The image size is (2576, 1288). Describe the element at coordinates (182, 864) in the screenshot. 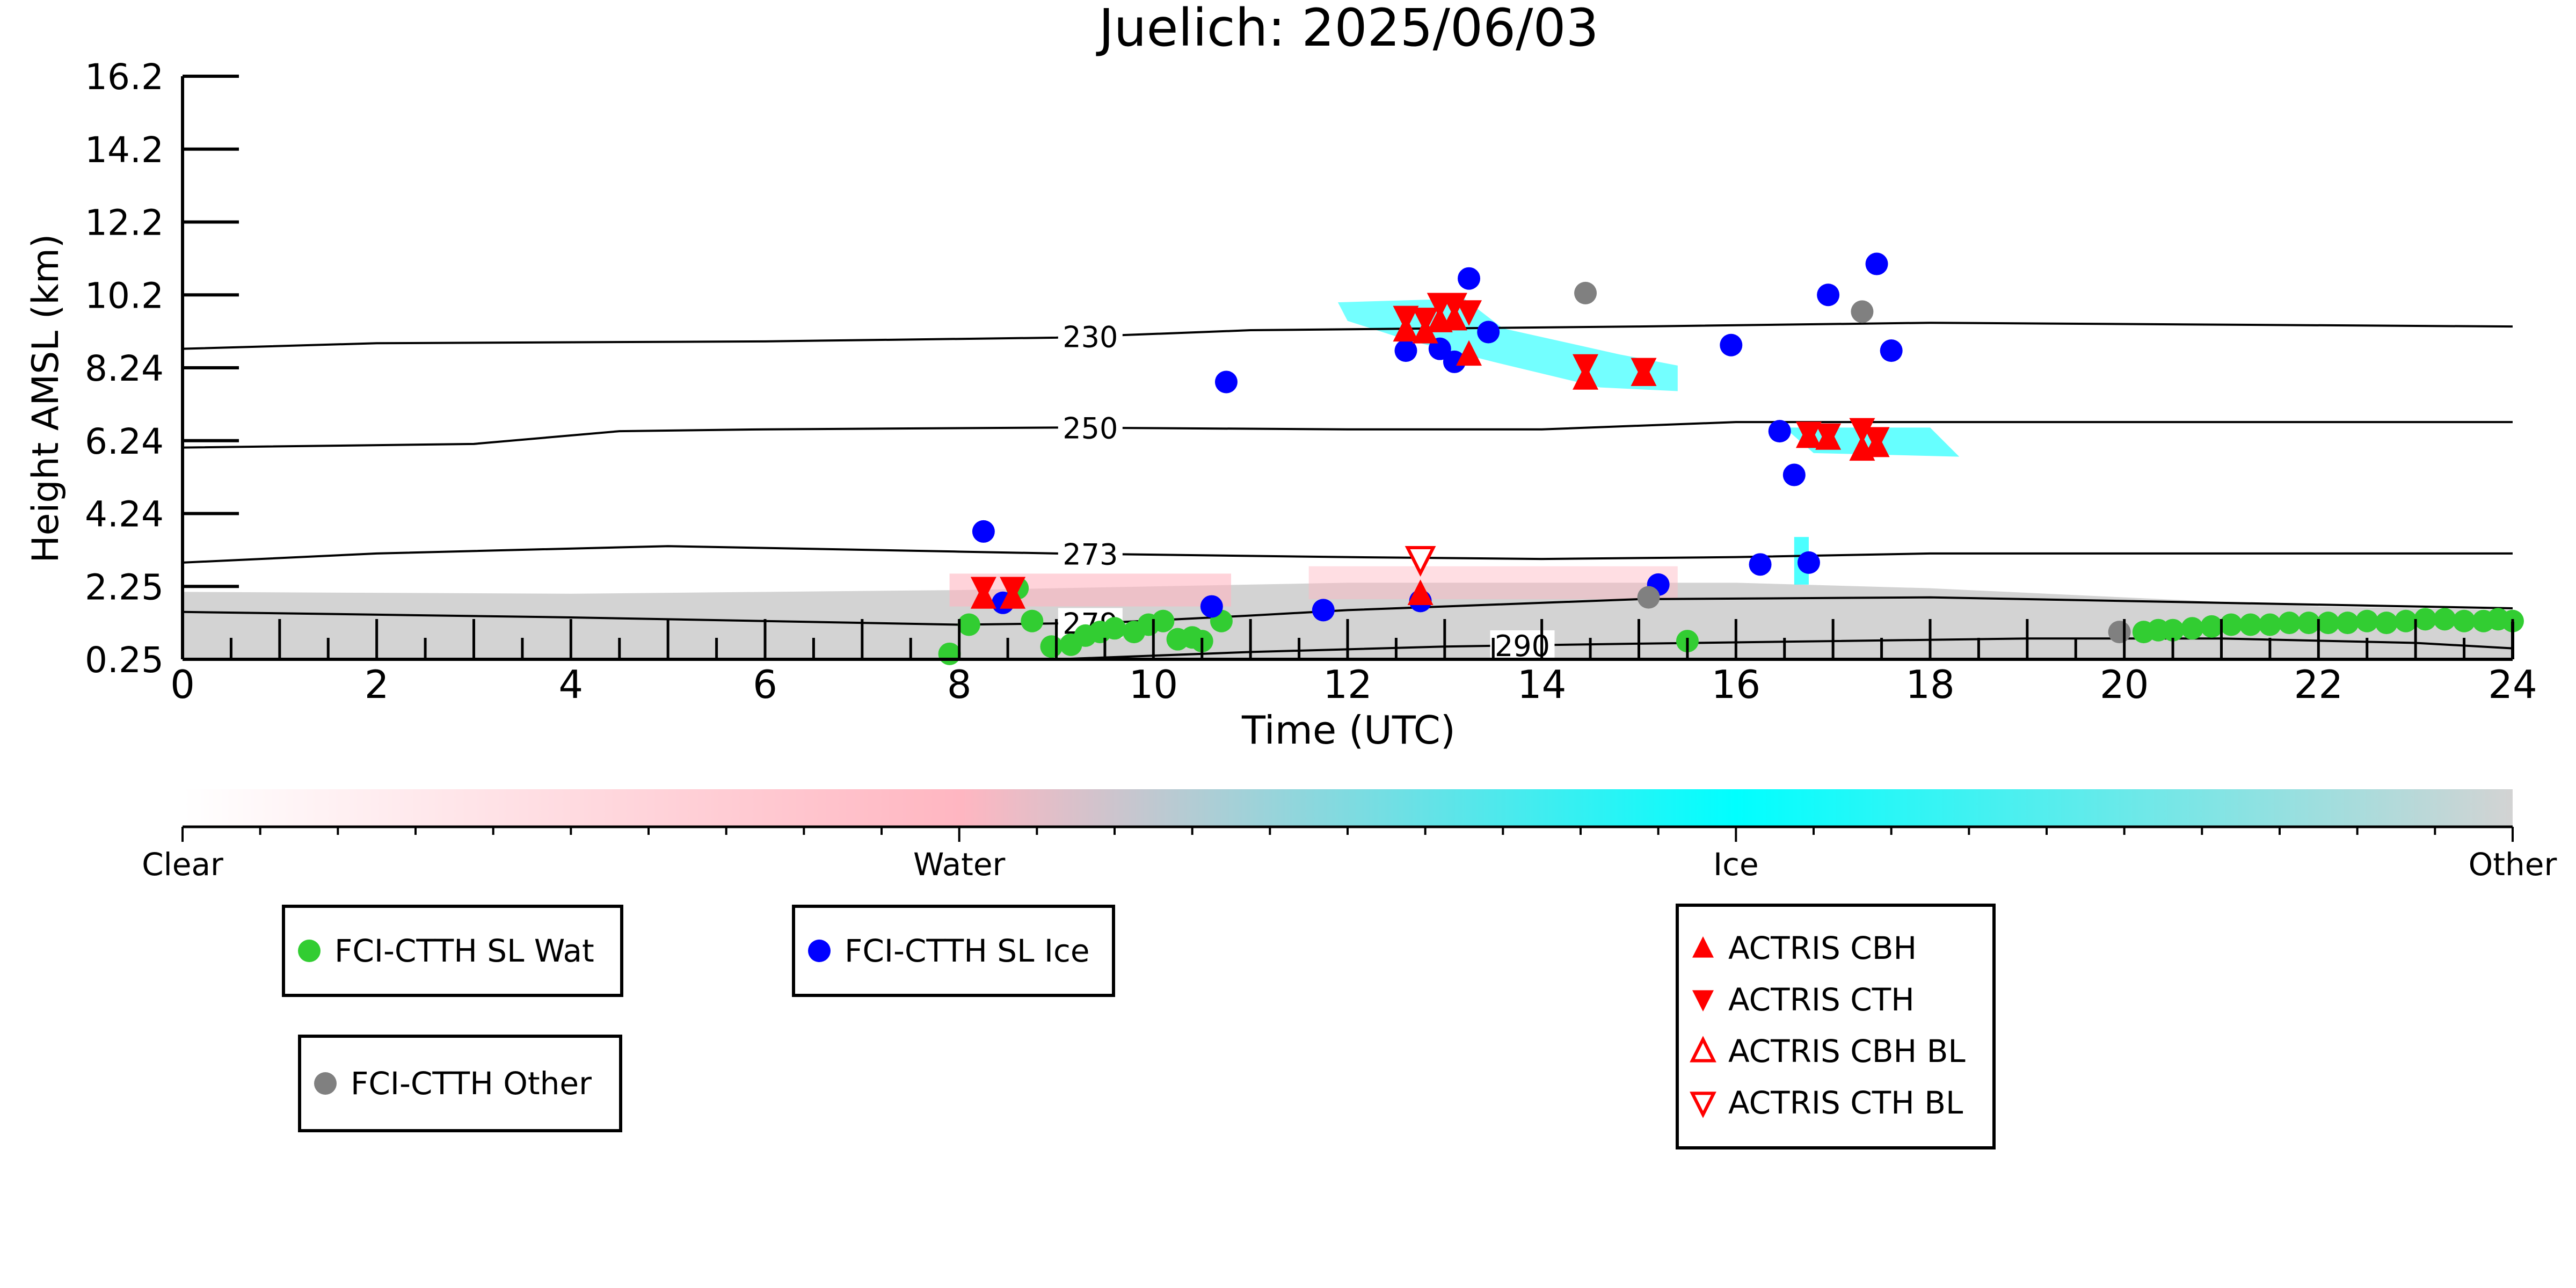

I see `colorbar-label-clear: Clear` at that location.